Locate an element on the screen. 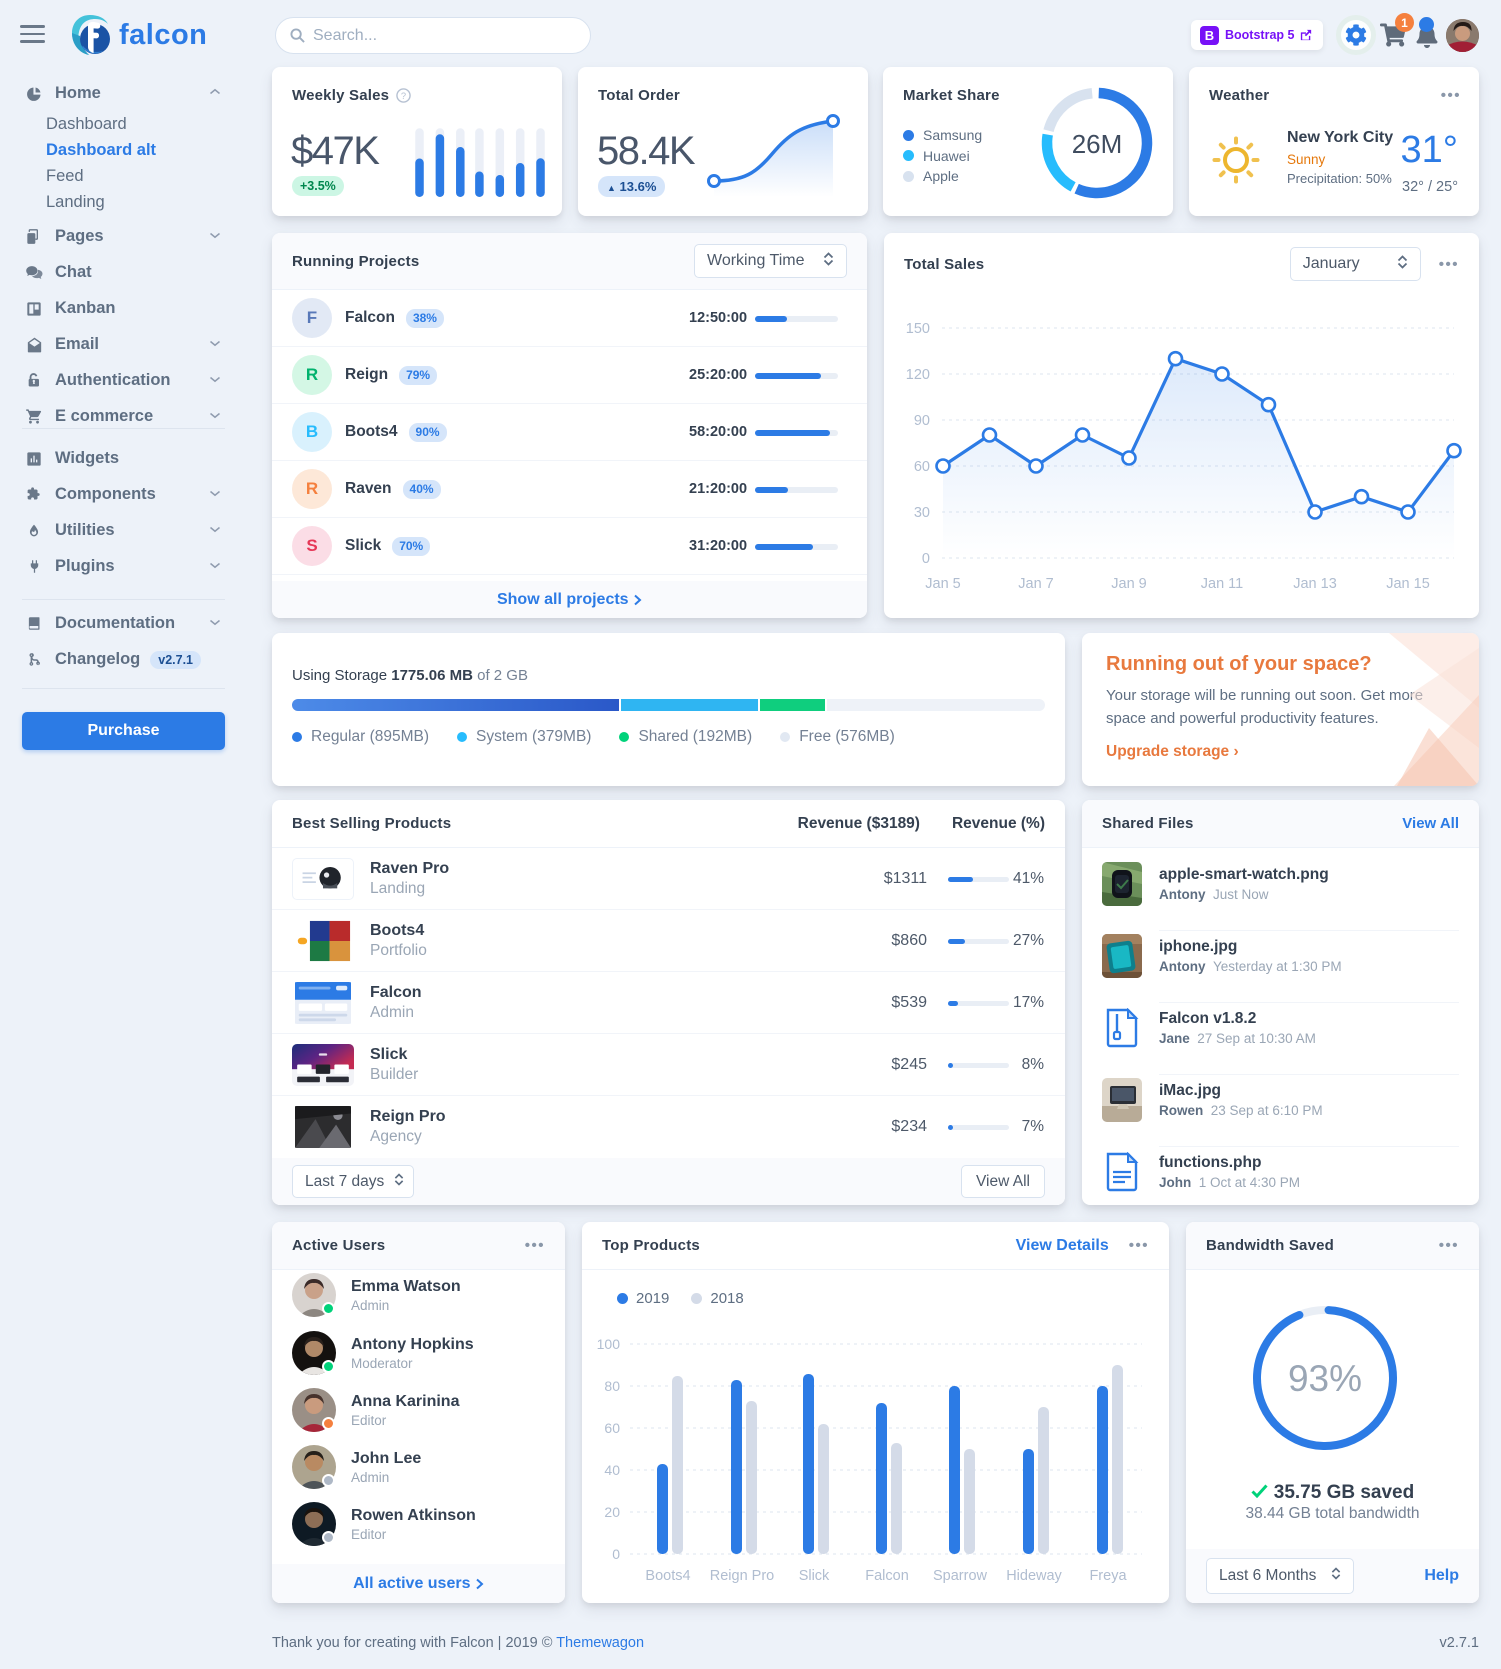 The width and height of the screenshot is (1501, 1669). svg-text: Sparrow is located at coordinates (960, 1576).